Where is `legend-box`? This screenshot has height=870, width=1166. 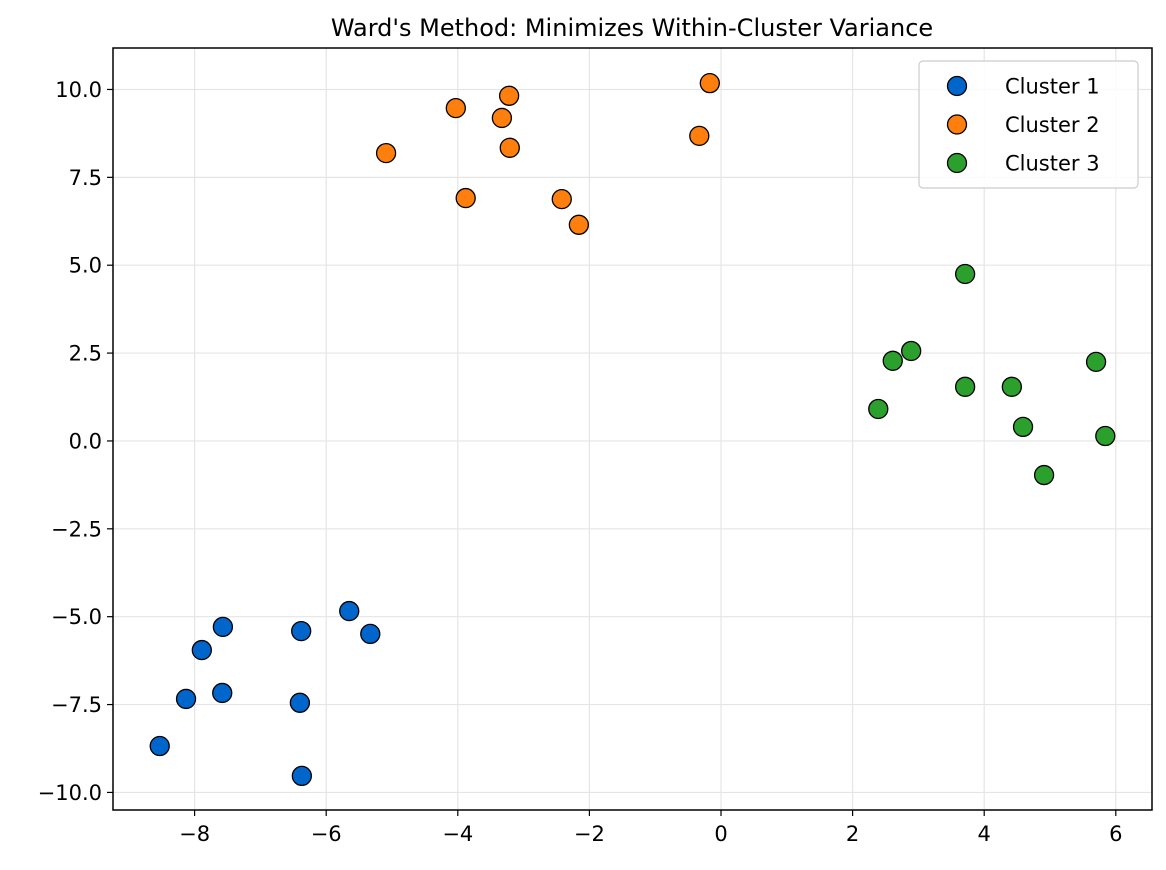 legend-box is located at coordinates (1028, 124).